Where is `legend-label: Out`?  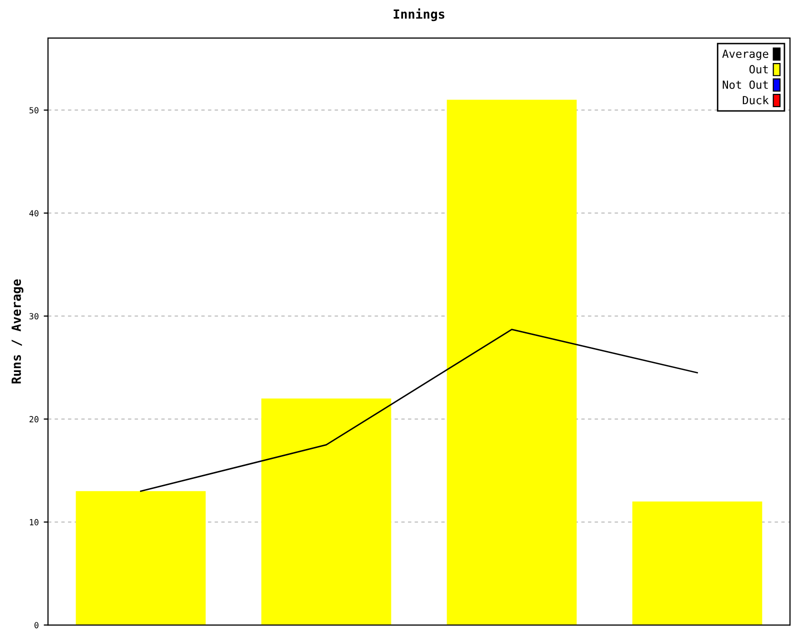
legend-label: Out is located at coordinates (758, 69).